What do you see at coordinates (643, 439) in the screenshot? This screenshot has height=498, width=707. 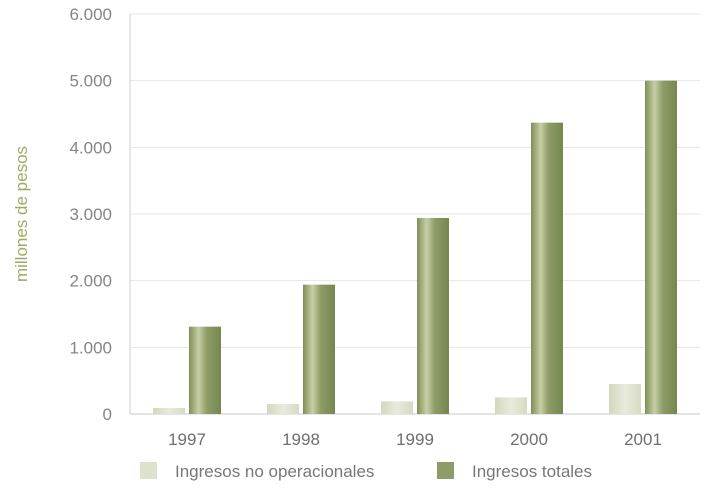 I see `x-tick-label: 2001` at bounding box center [643, 439].